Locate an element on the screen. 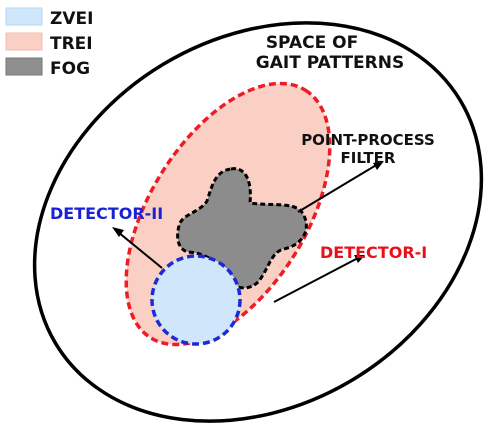  zvei-region is located at coordinates (196, 300).